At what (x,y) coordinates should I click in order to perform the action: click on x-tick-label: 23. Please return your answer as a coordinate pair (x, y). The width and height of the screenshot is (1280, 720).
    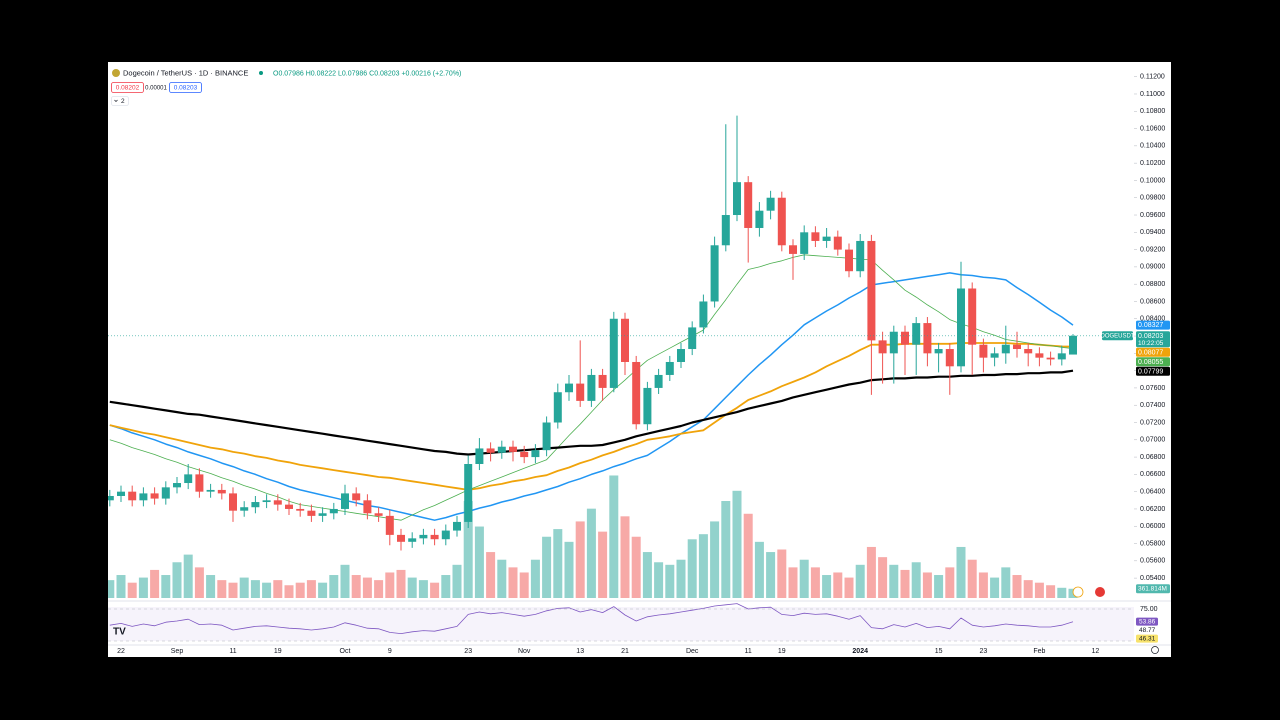
    Looking at the image, I should click on (468, 651).